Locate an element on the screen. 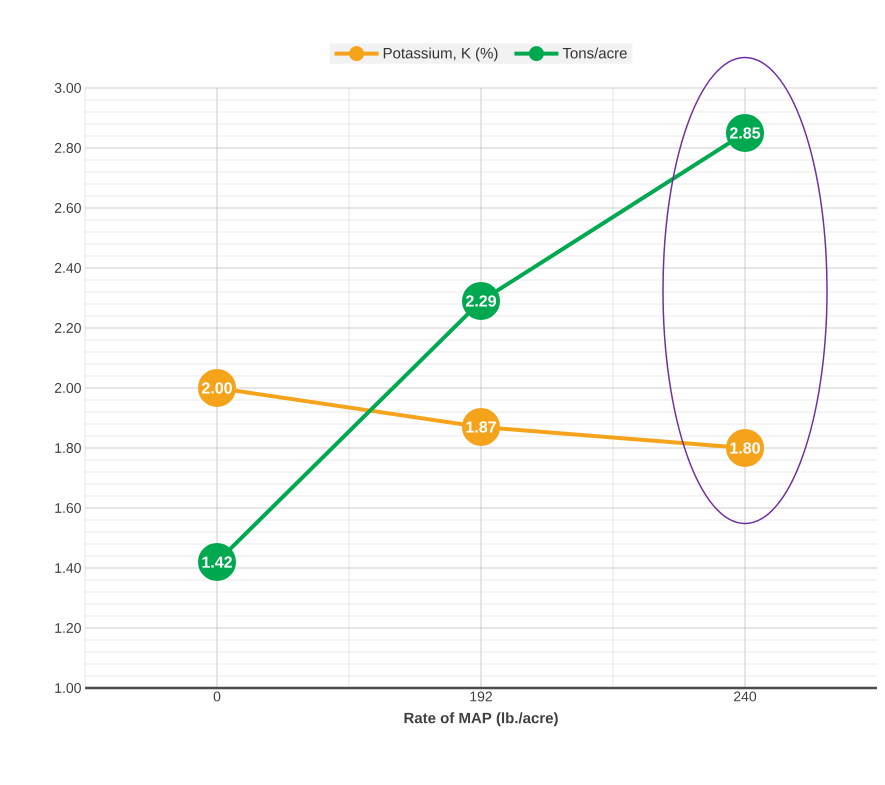 This screenshot has width=885, height=785. y-tick-label: 2.00 is located at coordinates (67, 388).